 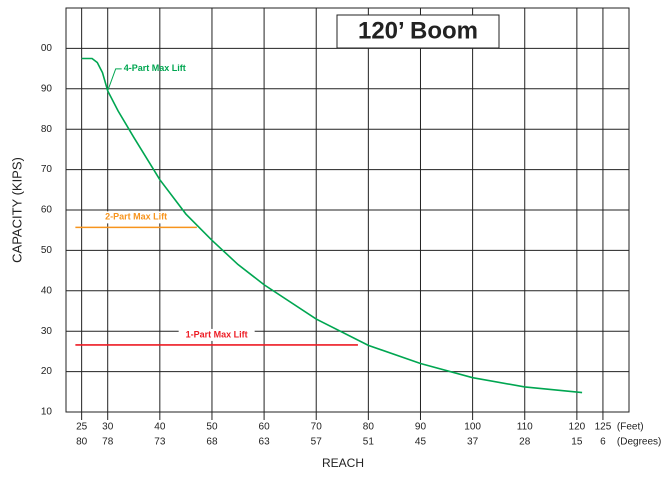 I want to click on x-tick-label: 120, so click(x=577, y=427).